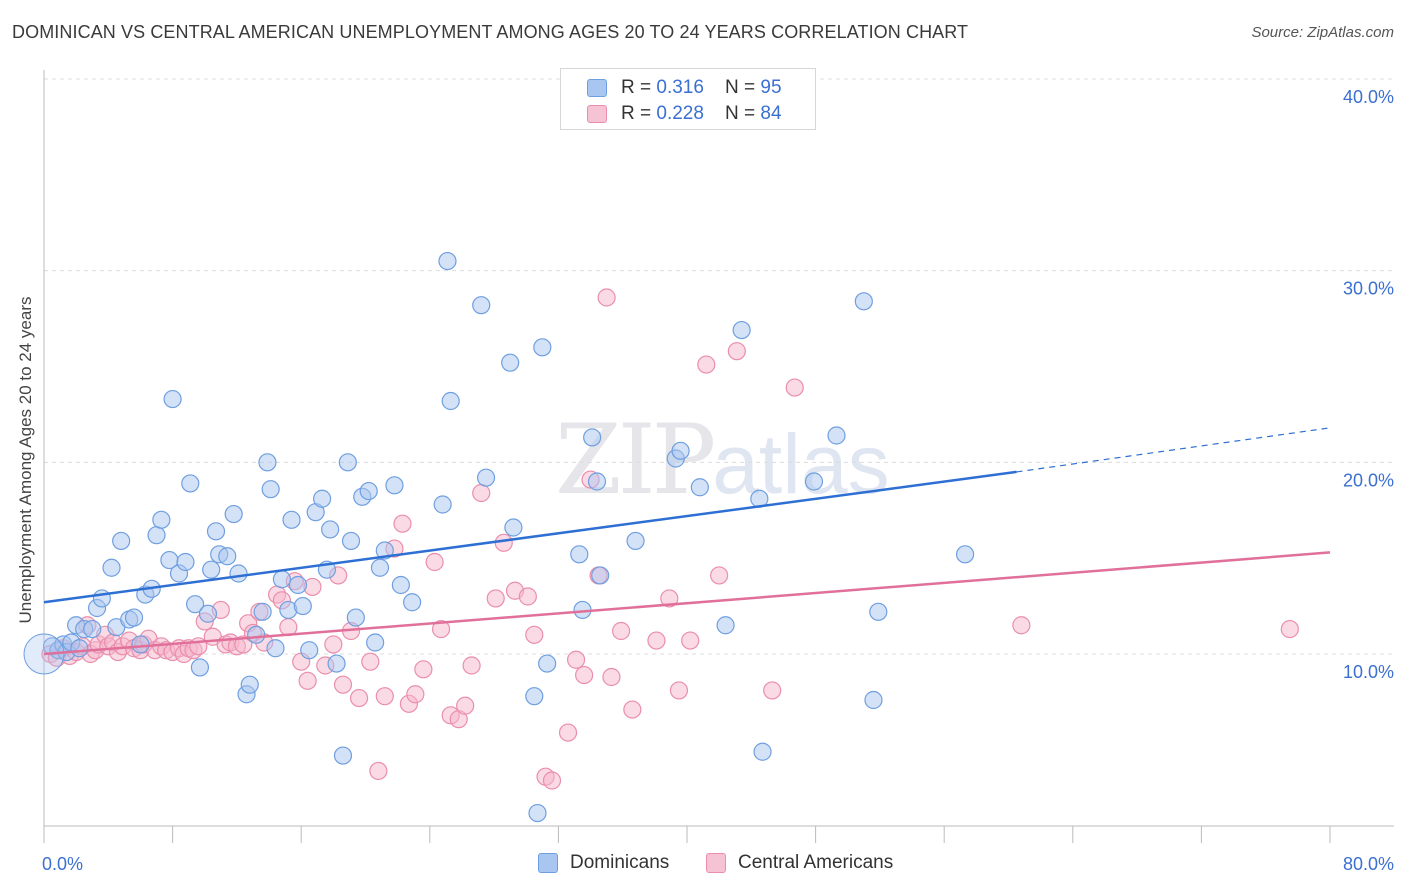 This screenshot has height=892, width=1406. Describe the element at coordinates (25, 460) in the screenshot. I see `y-axis-label: Unemployment Among Ages 20 to 24 years` at that location.